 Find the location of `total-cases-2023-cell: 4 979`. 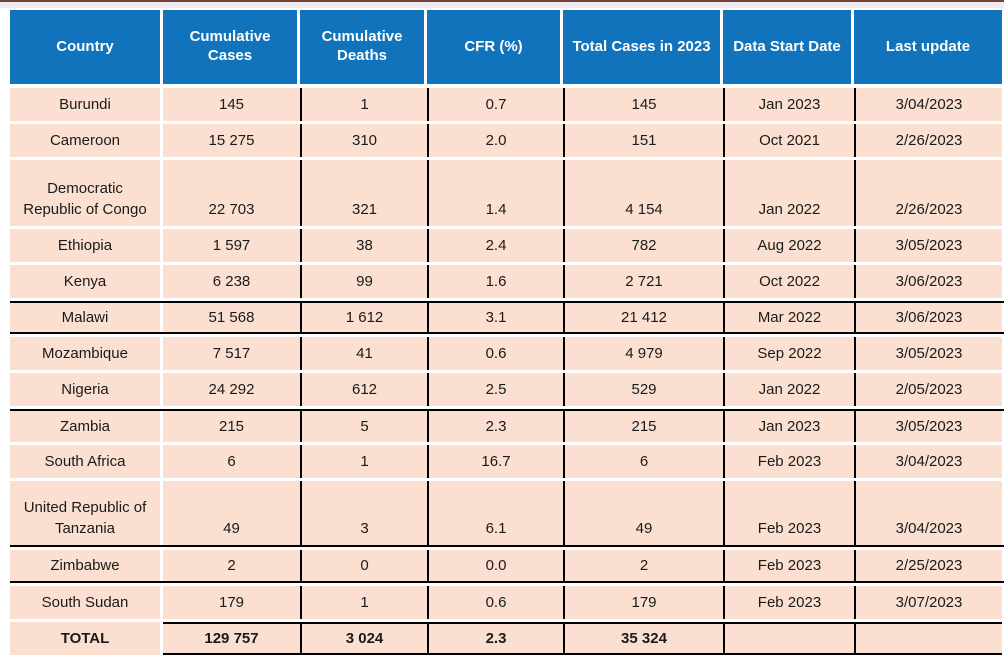

total-cases-2023-cell: 4 979 is located at coordinates (643, 353).